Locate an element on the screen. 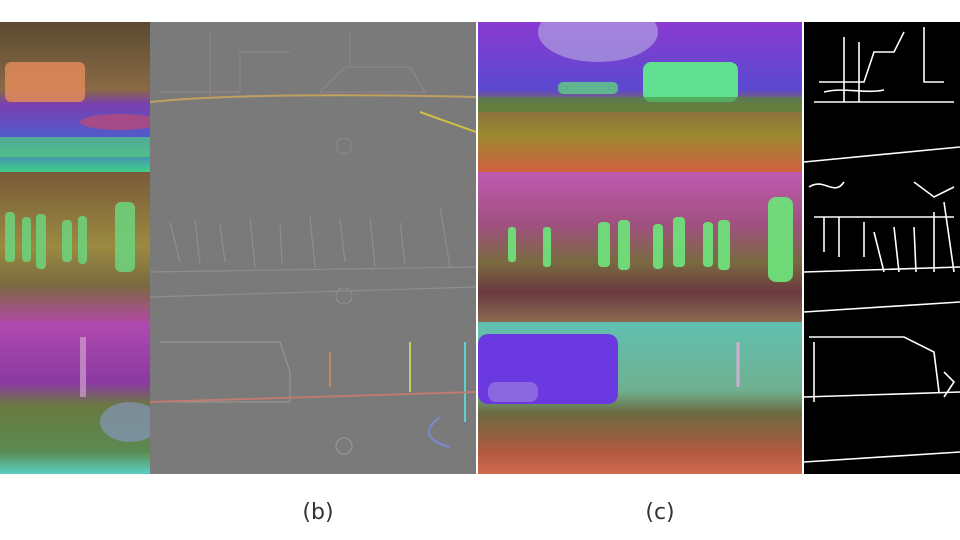 The image size is (960, 540). figure-panel-a-row3 is located at coordinates (75, 398).